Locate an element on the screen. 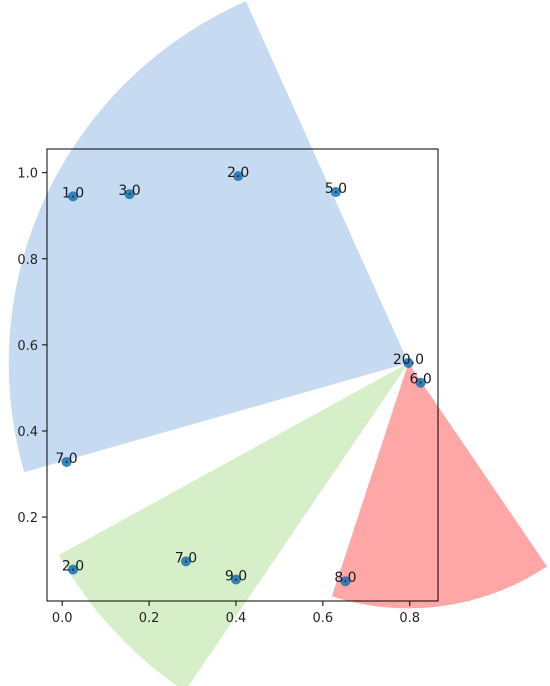 This screenshot has height=686, width=550. point-label-5: 20.0 is located at coordinates (408, 360).